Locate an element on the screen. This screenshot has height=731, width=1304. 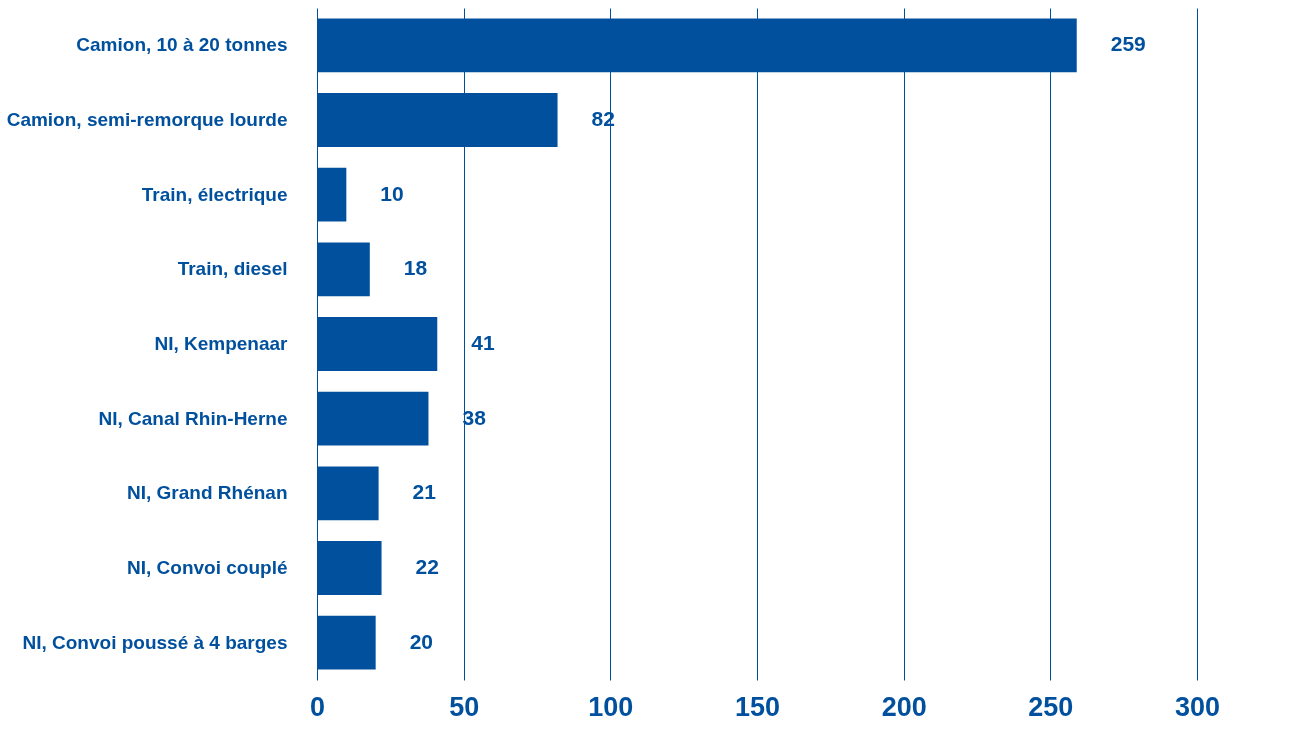
data-label: 18 is located at coordinates (415, 268).